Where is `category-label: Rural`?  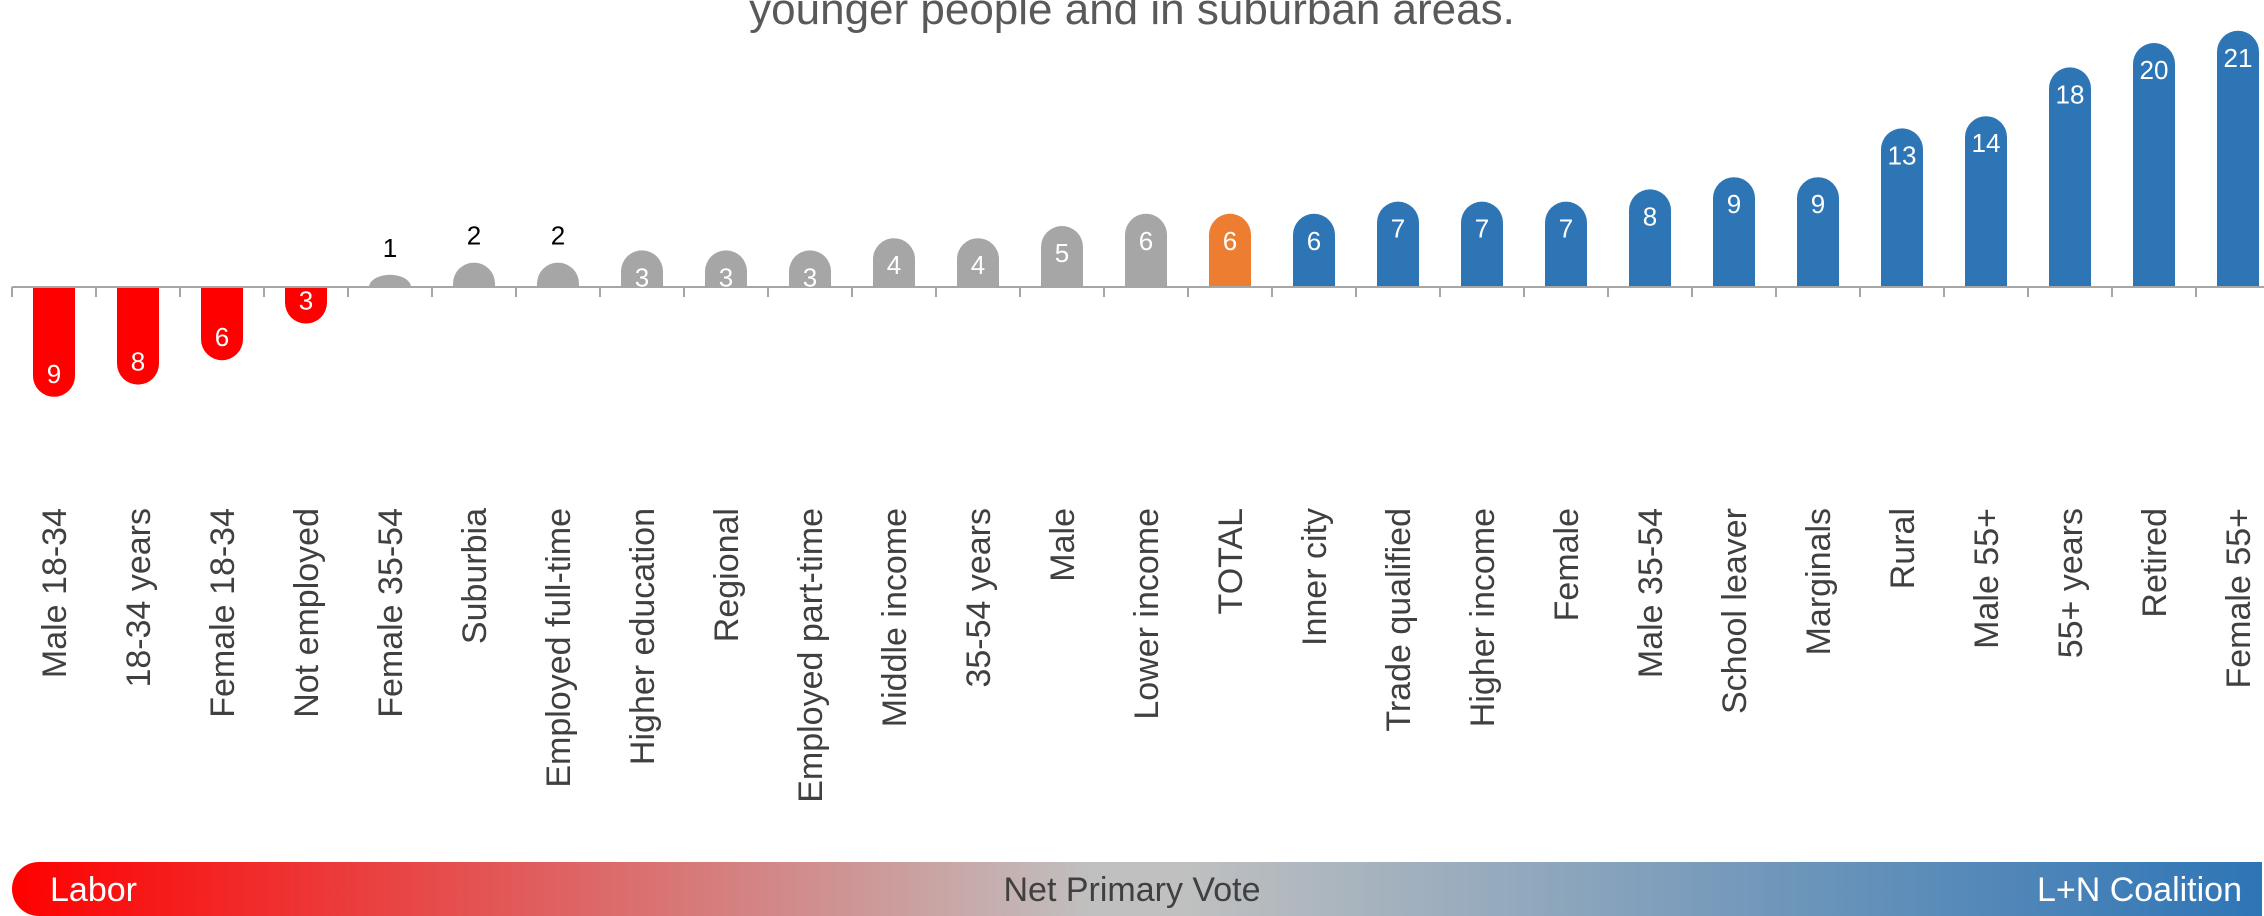
category-label: Rural is located at coordinates (1903, 548).